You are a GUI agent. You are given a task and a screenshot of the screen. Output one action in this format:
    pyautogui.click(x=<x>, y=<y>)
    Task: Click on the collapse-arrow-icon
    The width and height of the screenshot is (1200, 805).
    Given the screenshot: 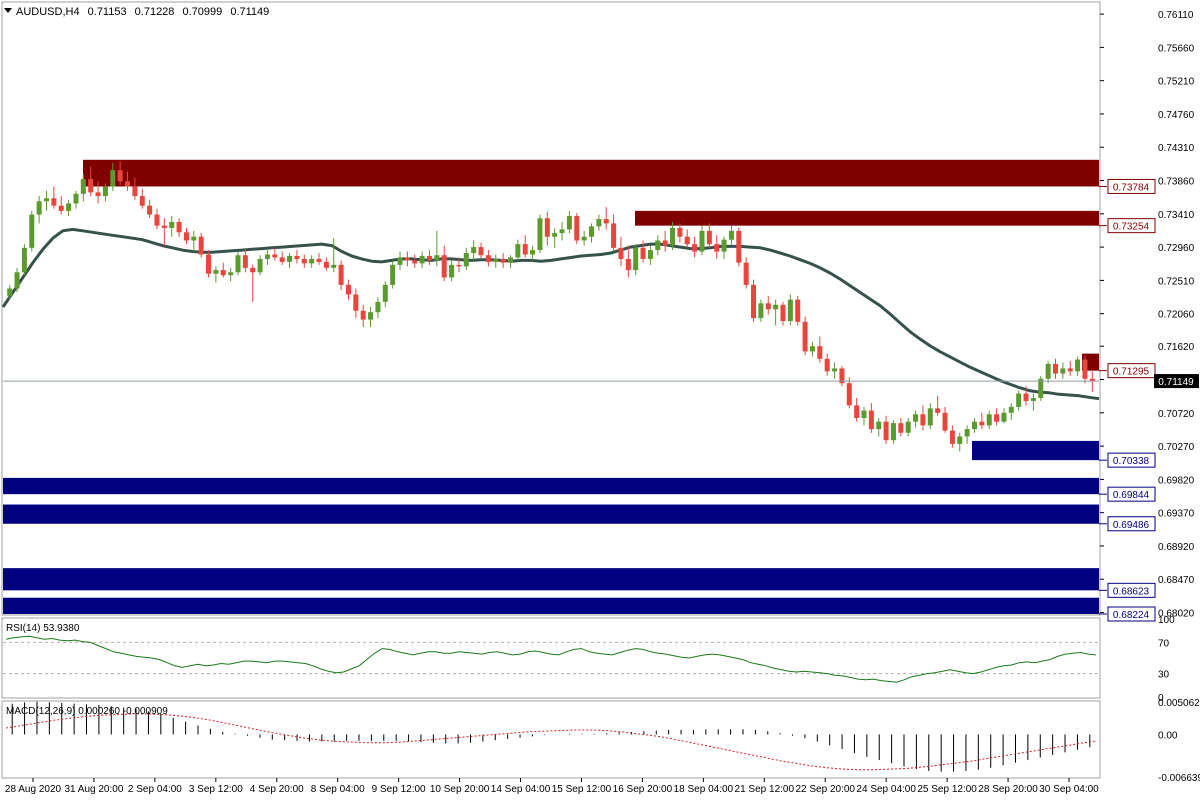 What is the action you would take?
    pyautogui.click(x=8, y=10)
    